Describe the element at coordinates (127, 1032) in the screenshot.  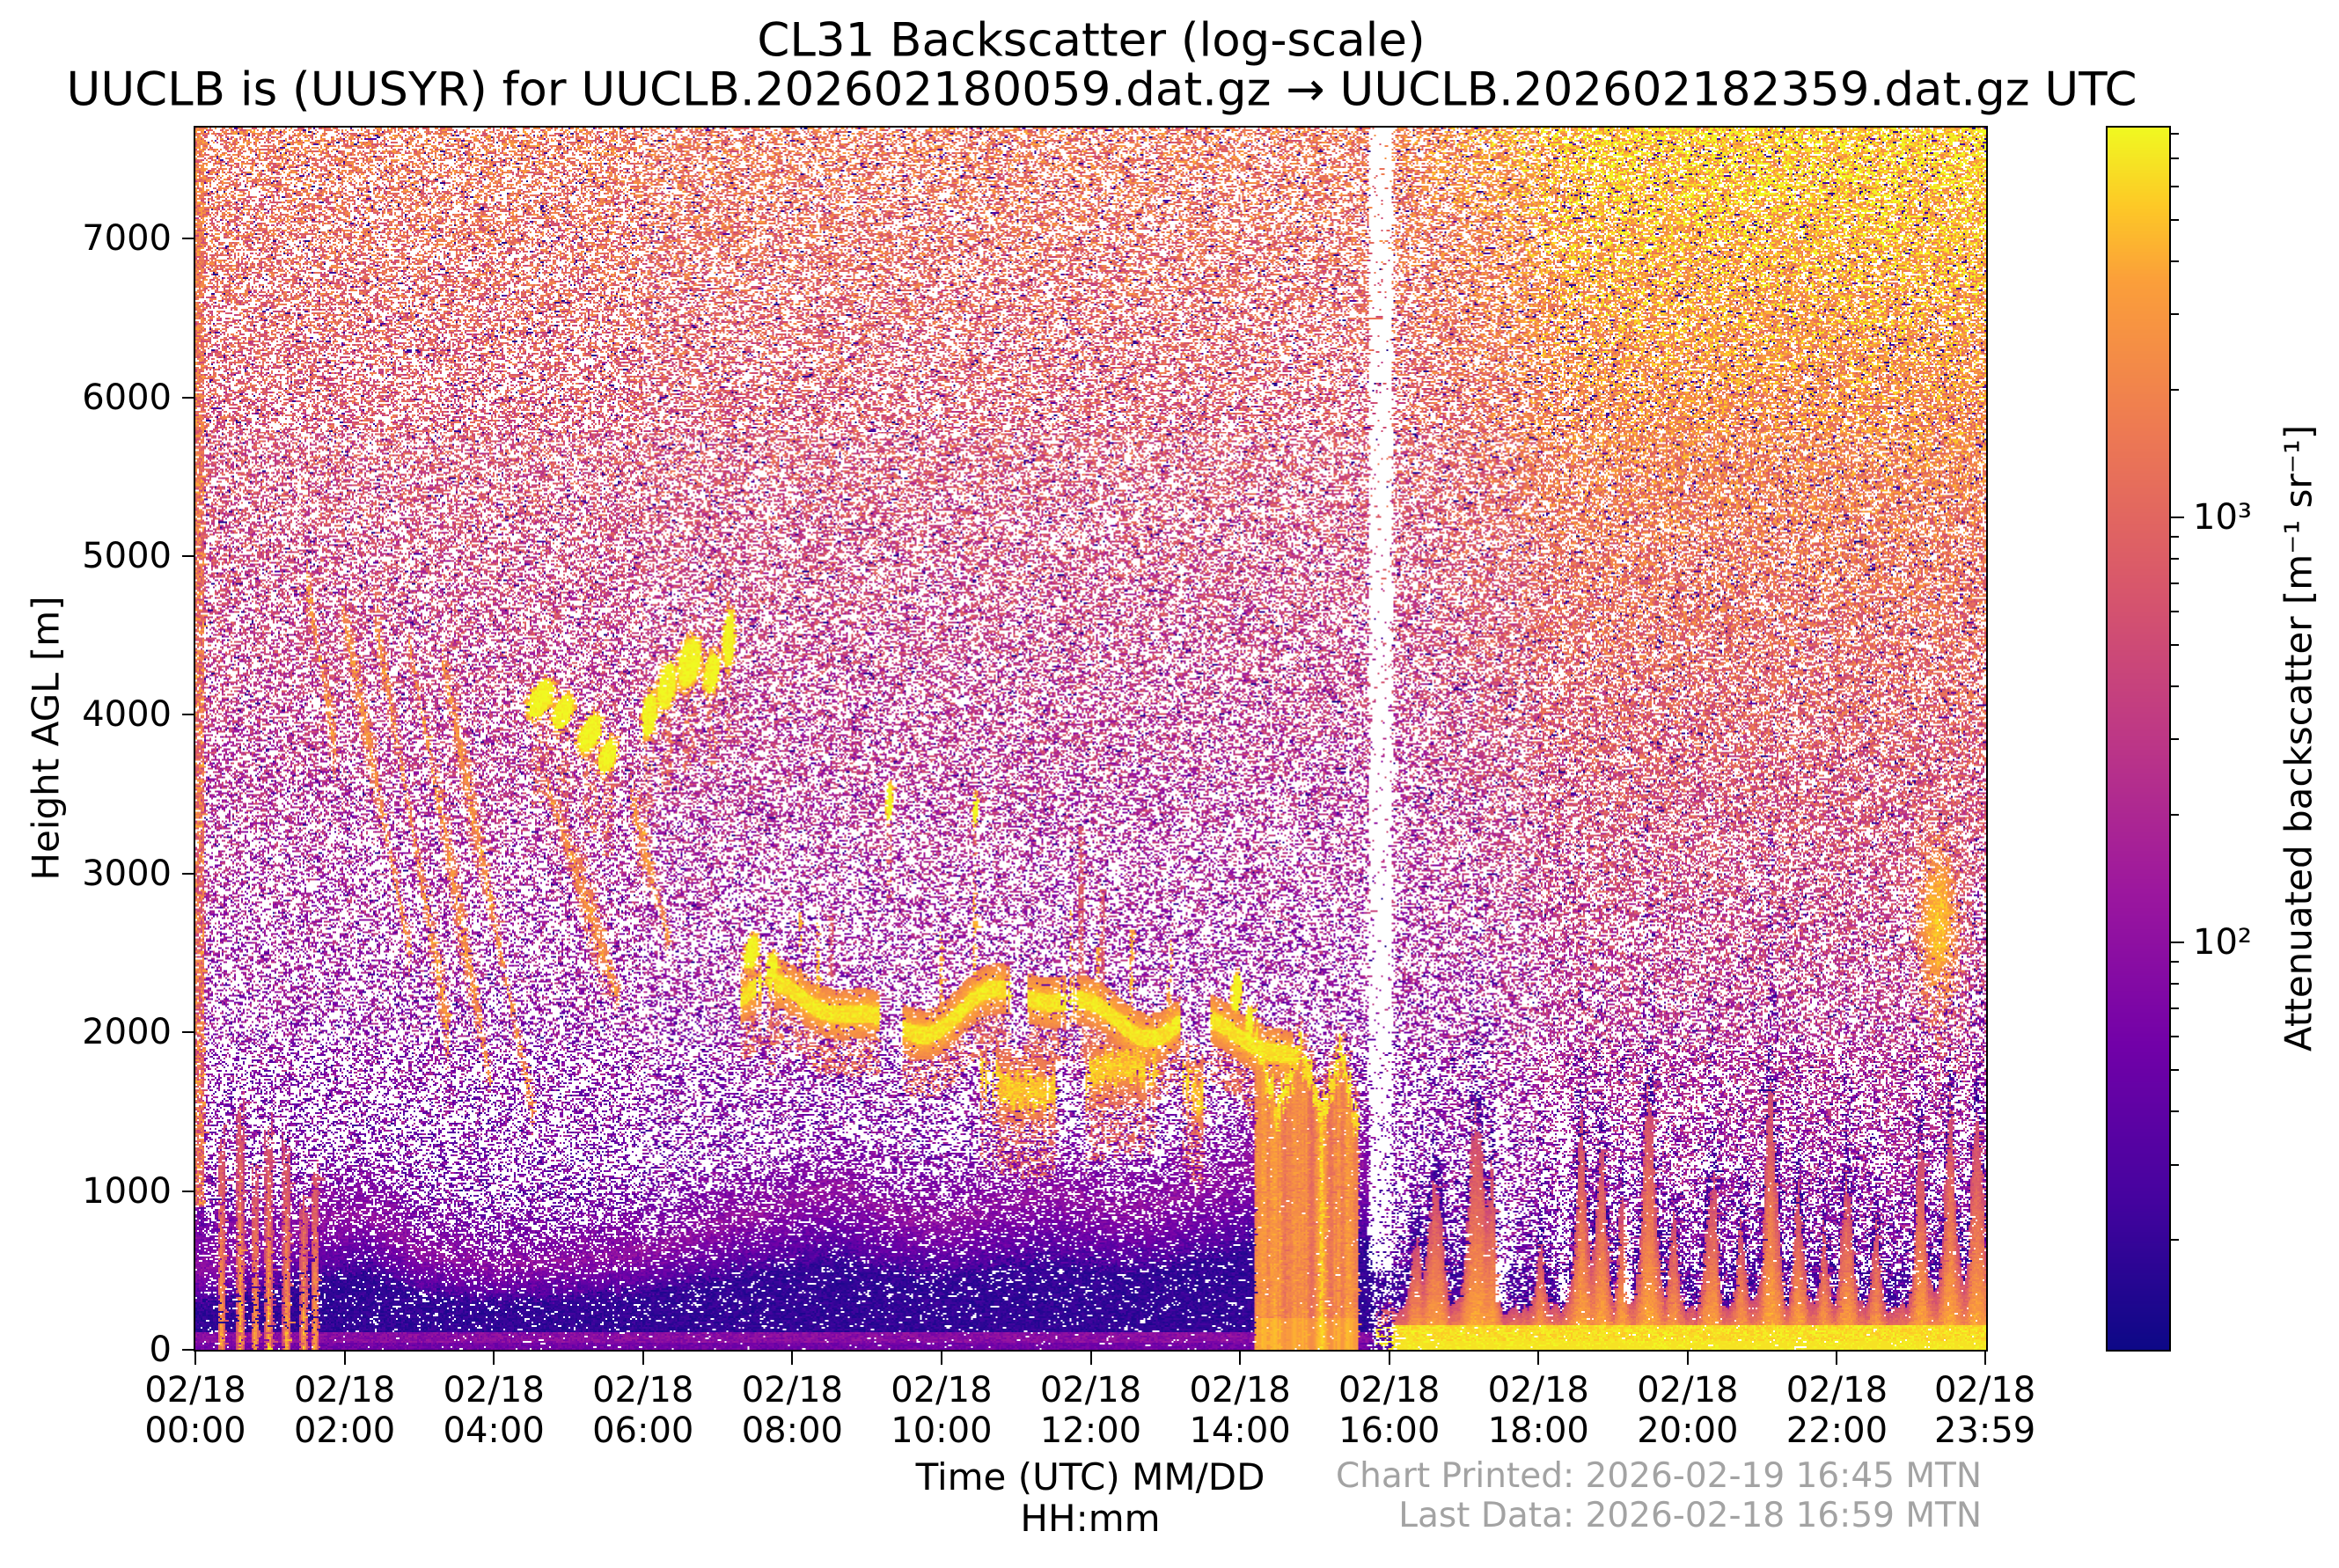
I see `y-tick-label: 2000` at that location.